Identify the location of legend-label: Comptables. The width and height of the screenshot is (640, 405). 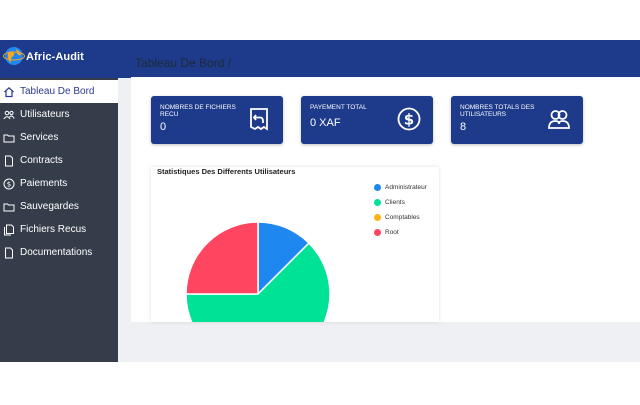
(402, 217).